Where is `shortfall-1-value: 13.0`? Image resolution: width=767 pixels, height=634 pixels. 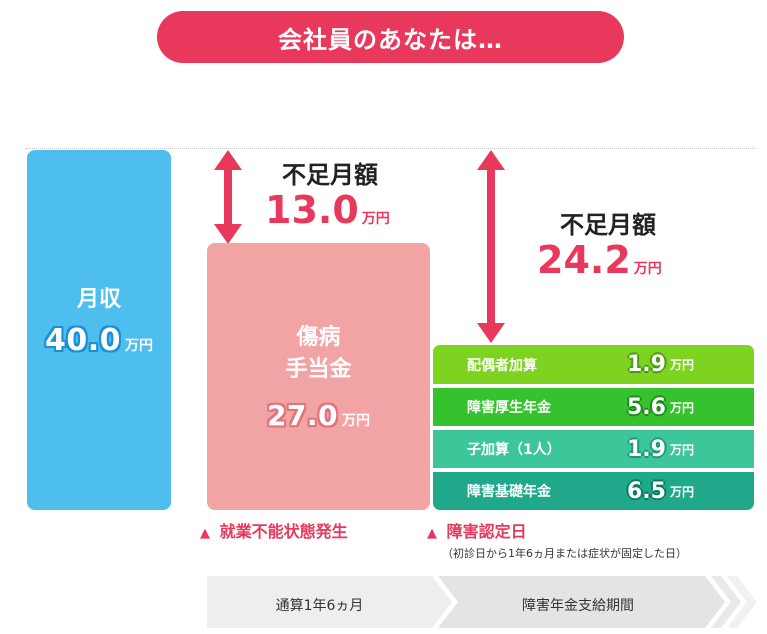 shortfall-1-value: 13.0 is located at coordinates (312, 210).